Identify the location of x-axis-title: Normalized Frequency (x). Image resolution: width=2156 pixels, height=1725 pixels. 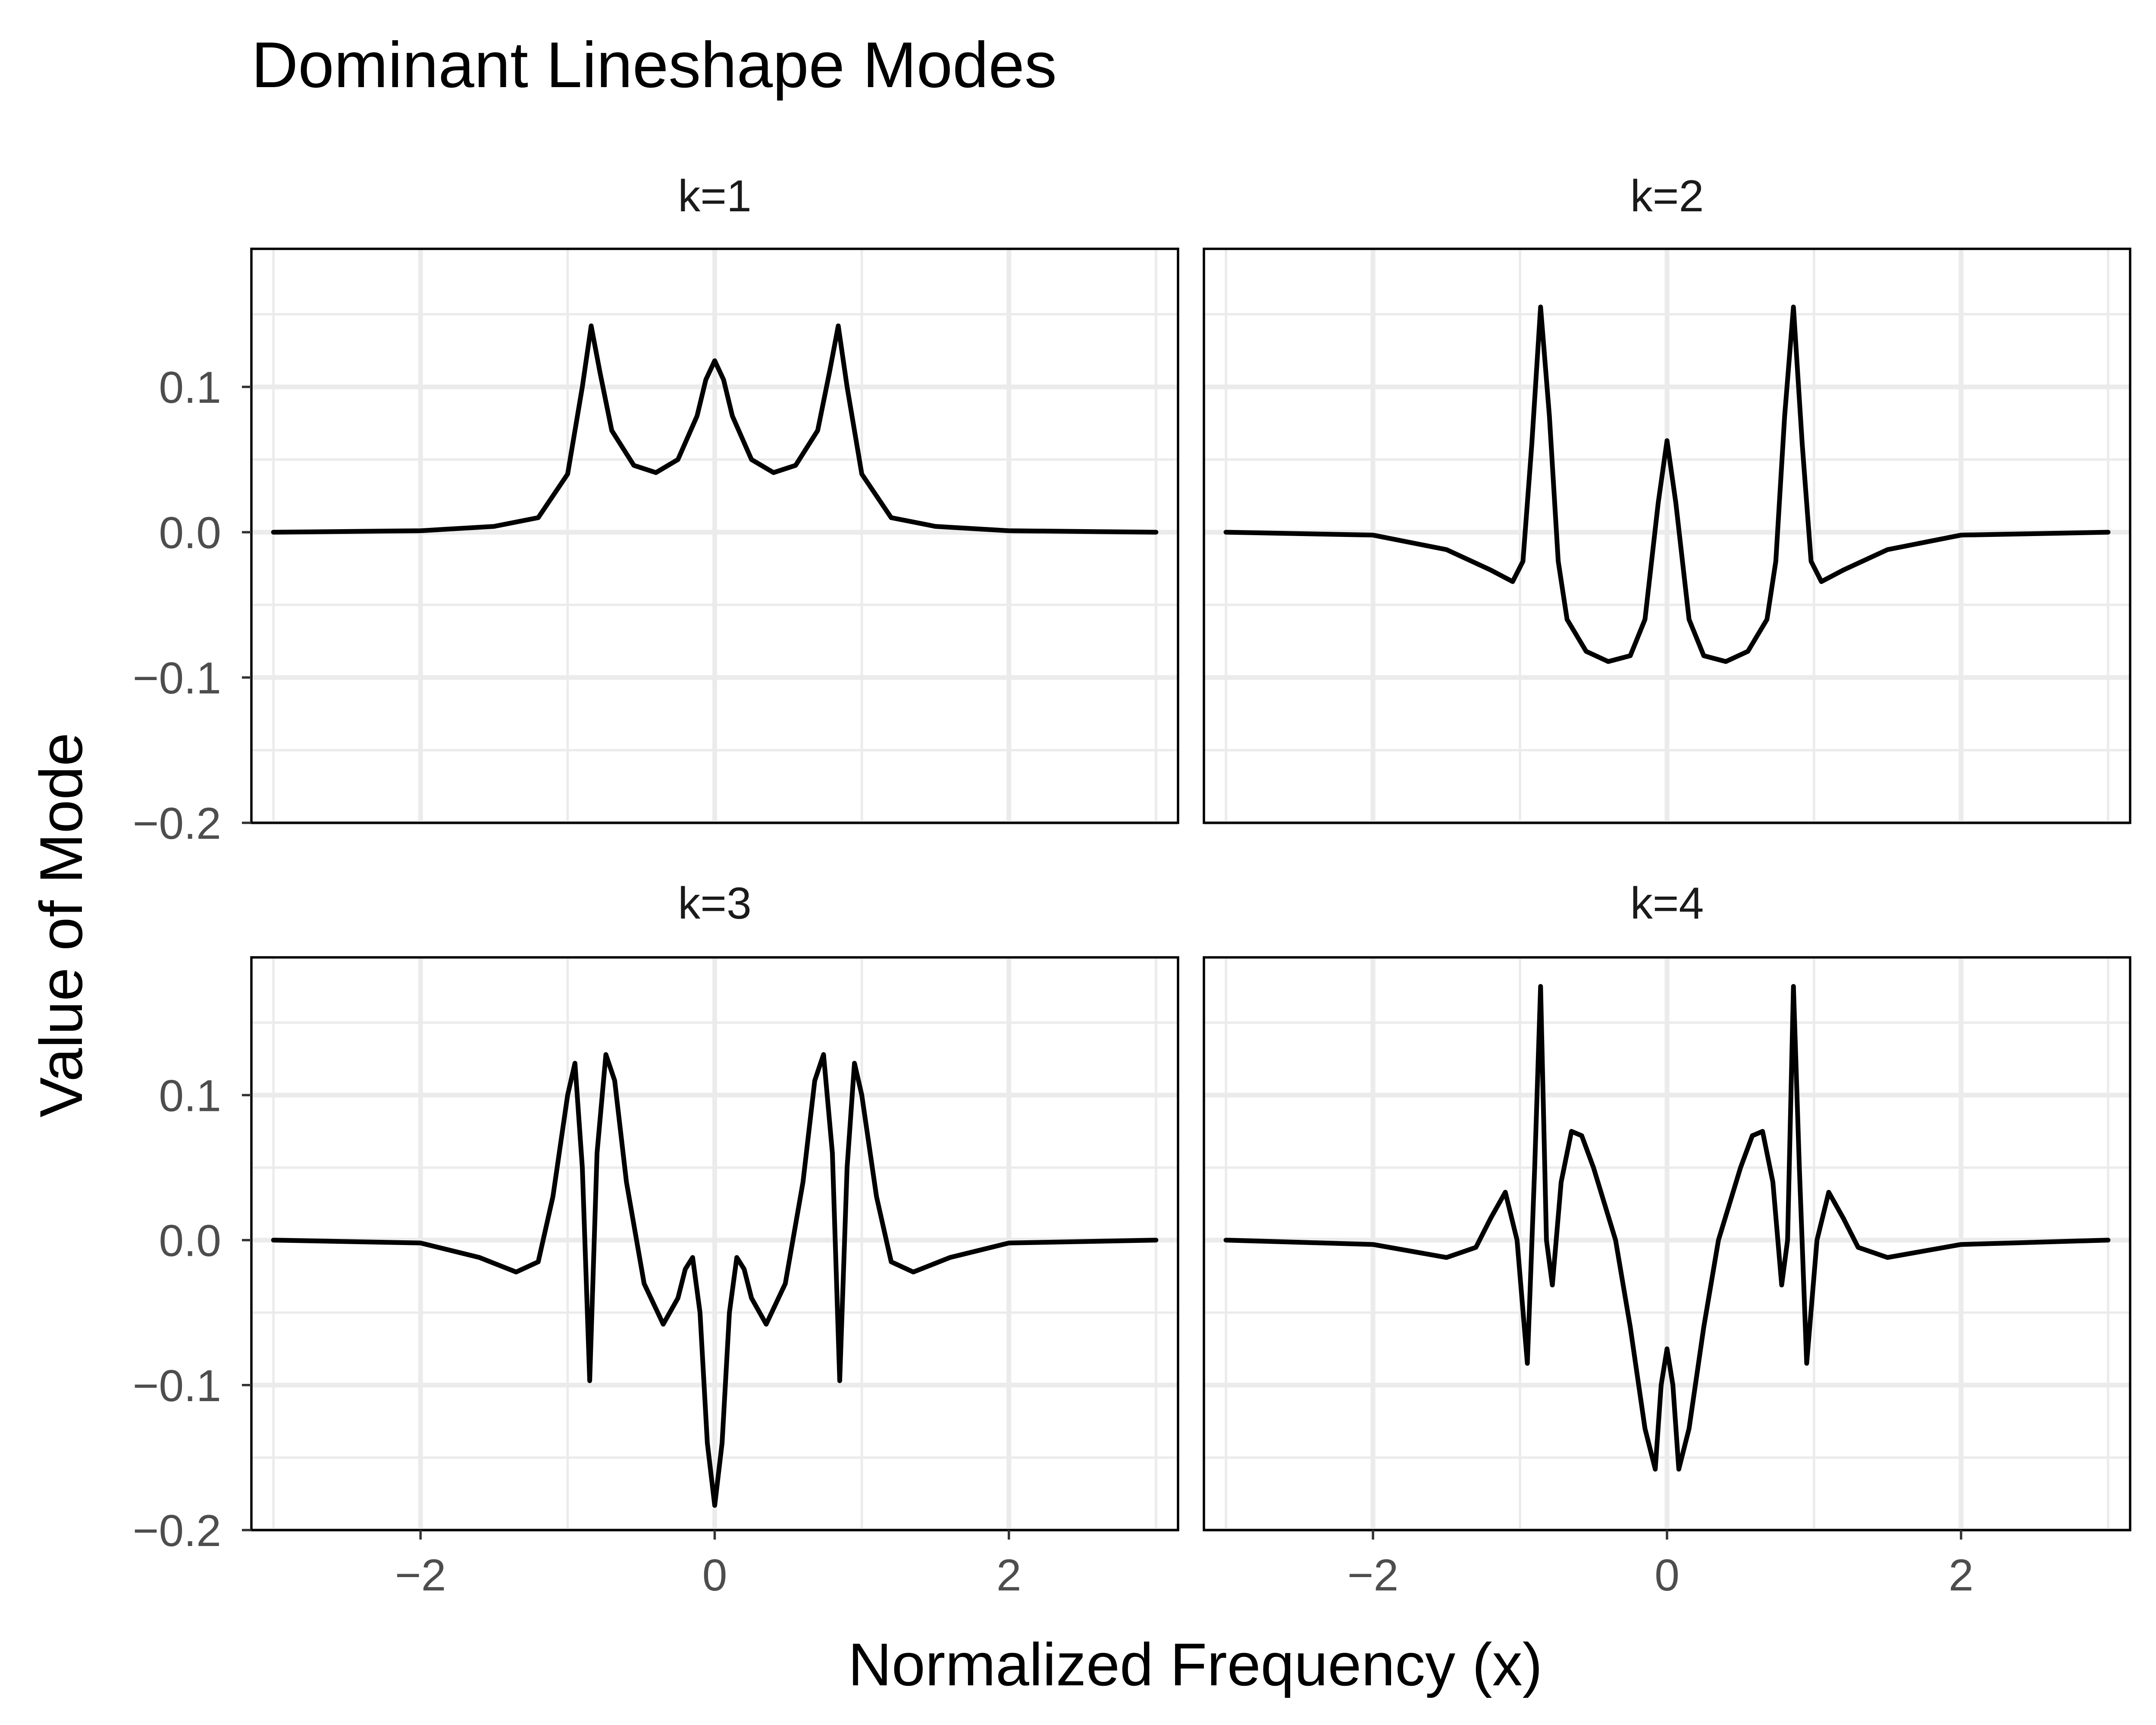
(1195, 1665).